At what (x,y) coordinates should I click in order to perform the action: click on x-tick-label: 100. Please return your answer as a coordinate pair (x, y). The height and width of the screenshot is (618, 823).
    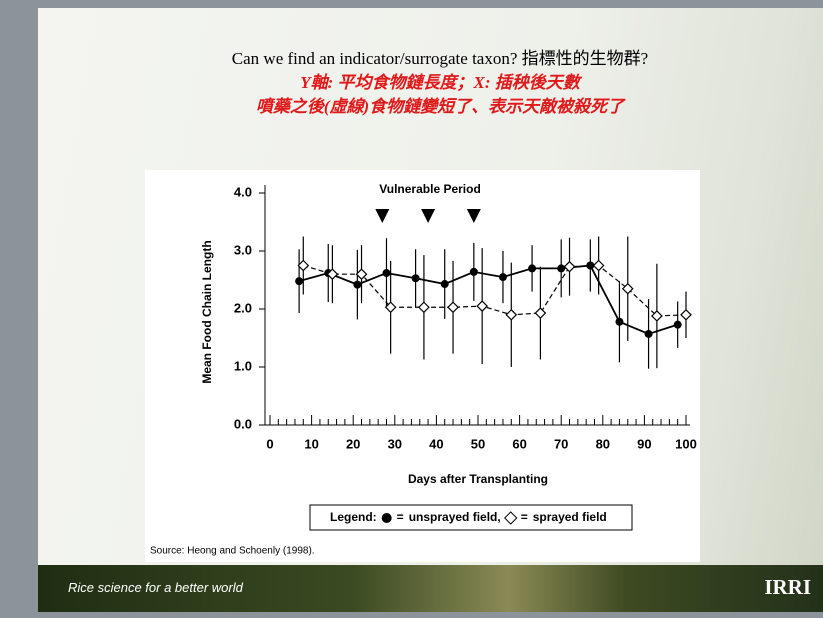
    Looking at the image, I should click on (686, 443).